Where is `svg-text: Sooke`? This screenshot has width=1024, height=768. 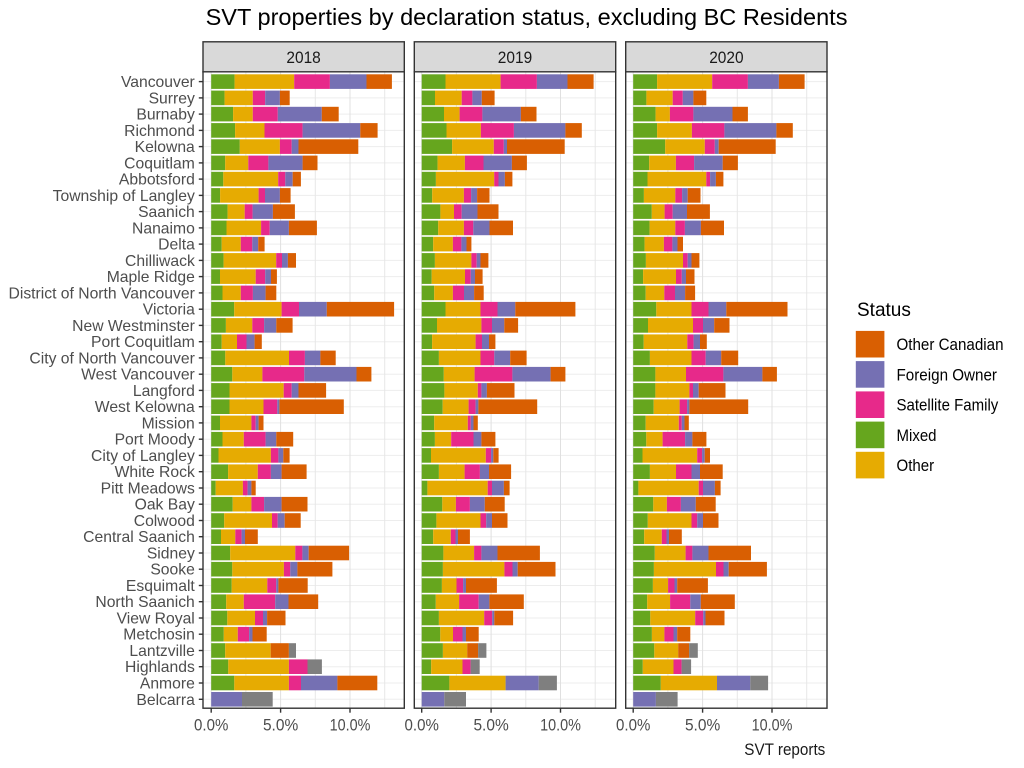
svg-text: Sooke is located at coordinates (172, 570).